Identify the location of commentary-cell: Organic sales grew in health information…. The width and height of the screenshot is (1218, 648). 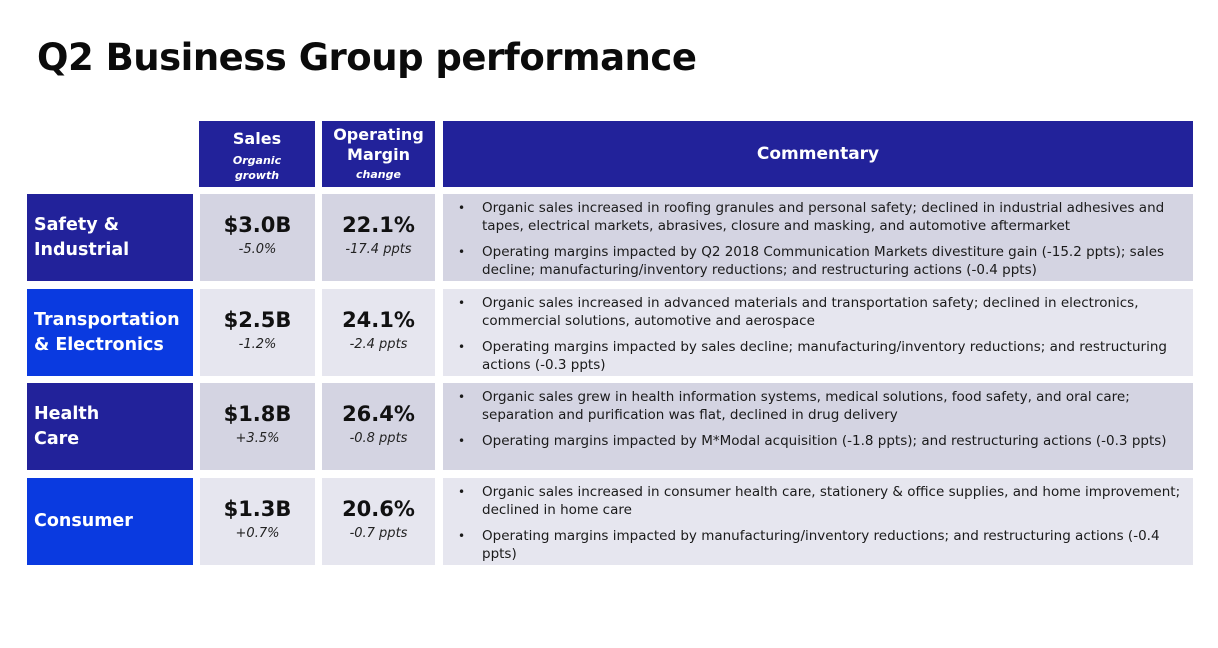
(818, 426).